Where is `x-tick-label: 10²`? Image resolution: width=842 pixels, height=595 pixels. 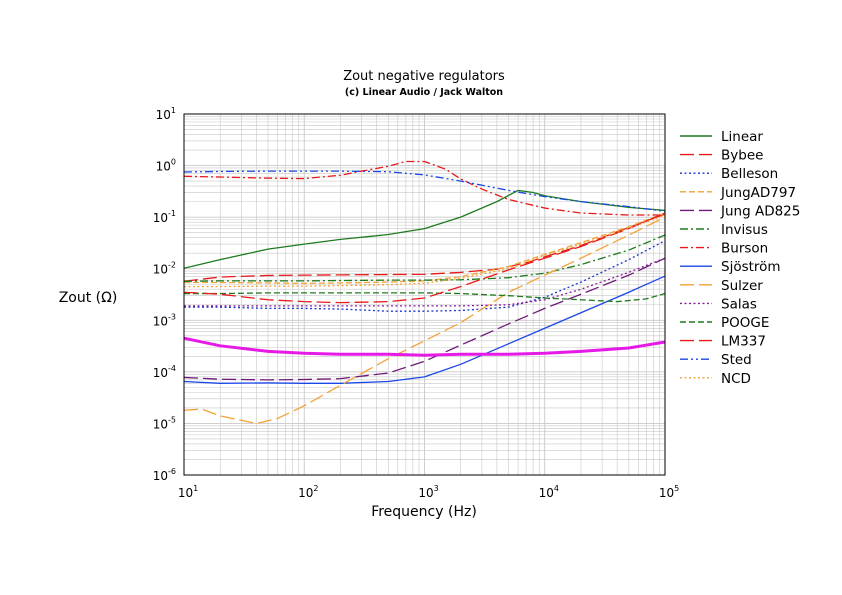
x-tick-label: 10² is located at coordinates (308, 492).